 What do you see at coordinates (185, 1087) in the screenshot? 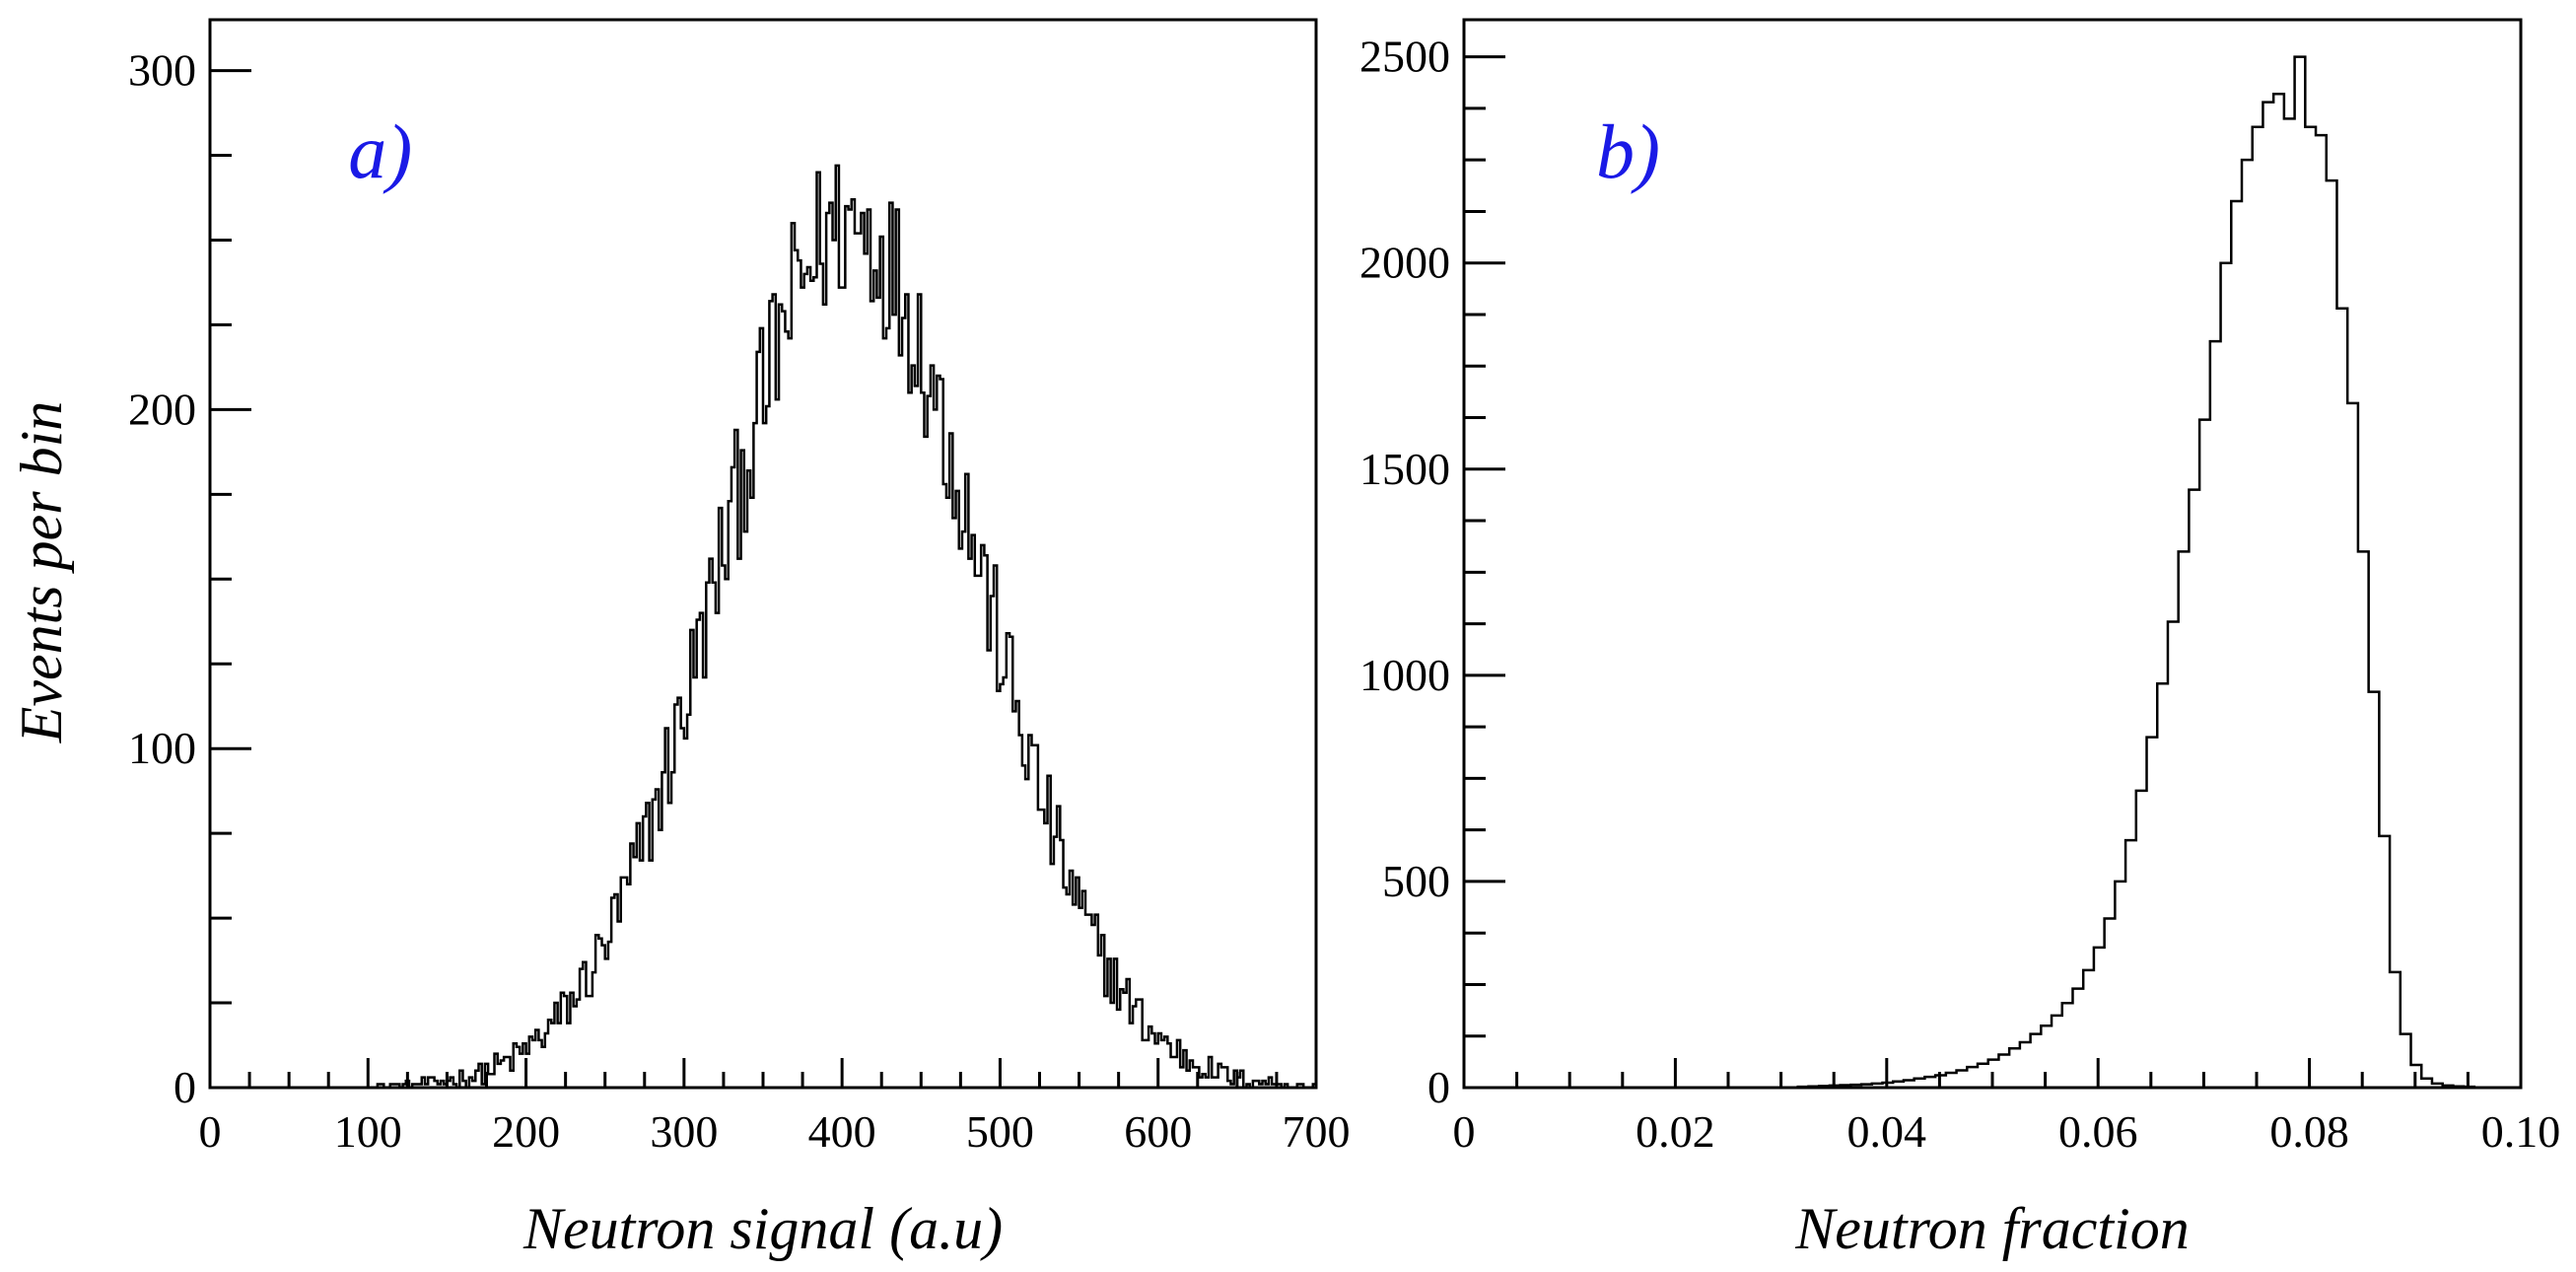
I see `panel-a-y-tick-label-0: 0` at bounding box center [185, 1087].